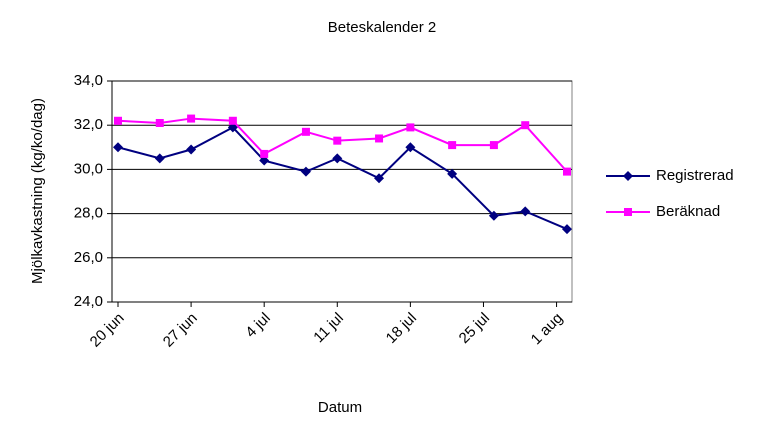  Describe the element at coordinates (401, 328) in the screenshot. I see `x-tick-label: 18 jul` at that location.